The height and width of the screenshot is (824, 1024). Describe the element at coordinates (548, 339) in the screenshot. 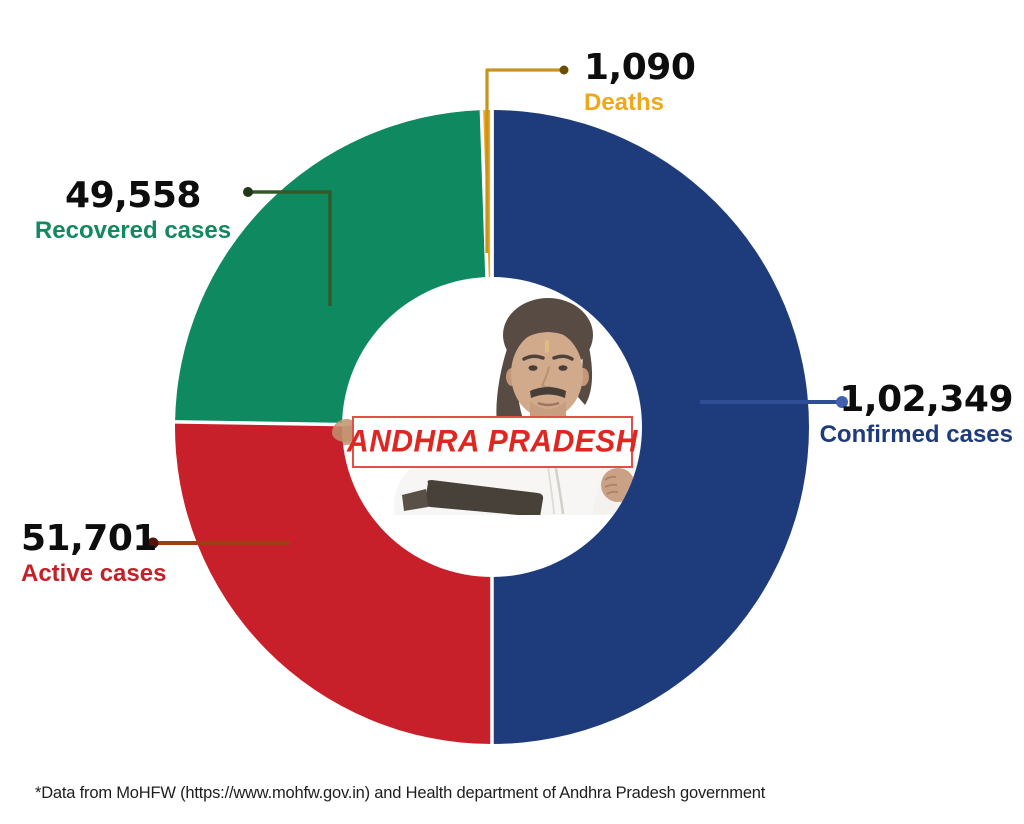

I see `hair-fringe` at that location.